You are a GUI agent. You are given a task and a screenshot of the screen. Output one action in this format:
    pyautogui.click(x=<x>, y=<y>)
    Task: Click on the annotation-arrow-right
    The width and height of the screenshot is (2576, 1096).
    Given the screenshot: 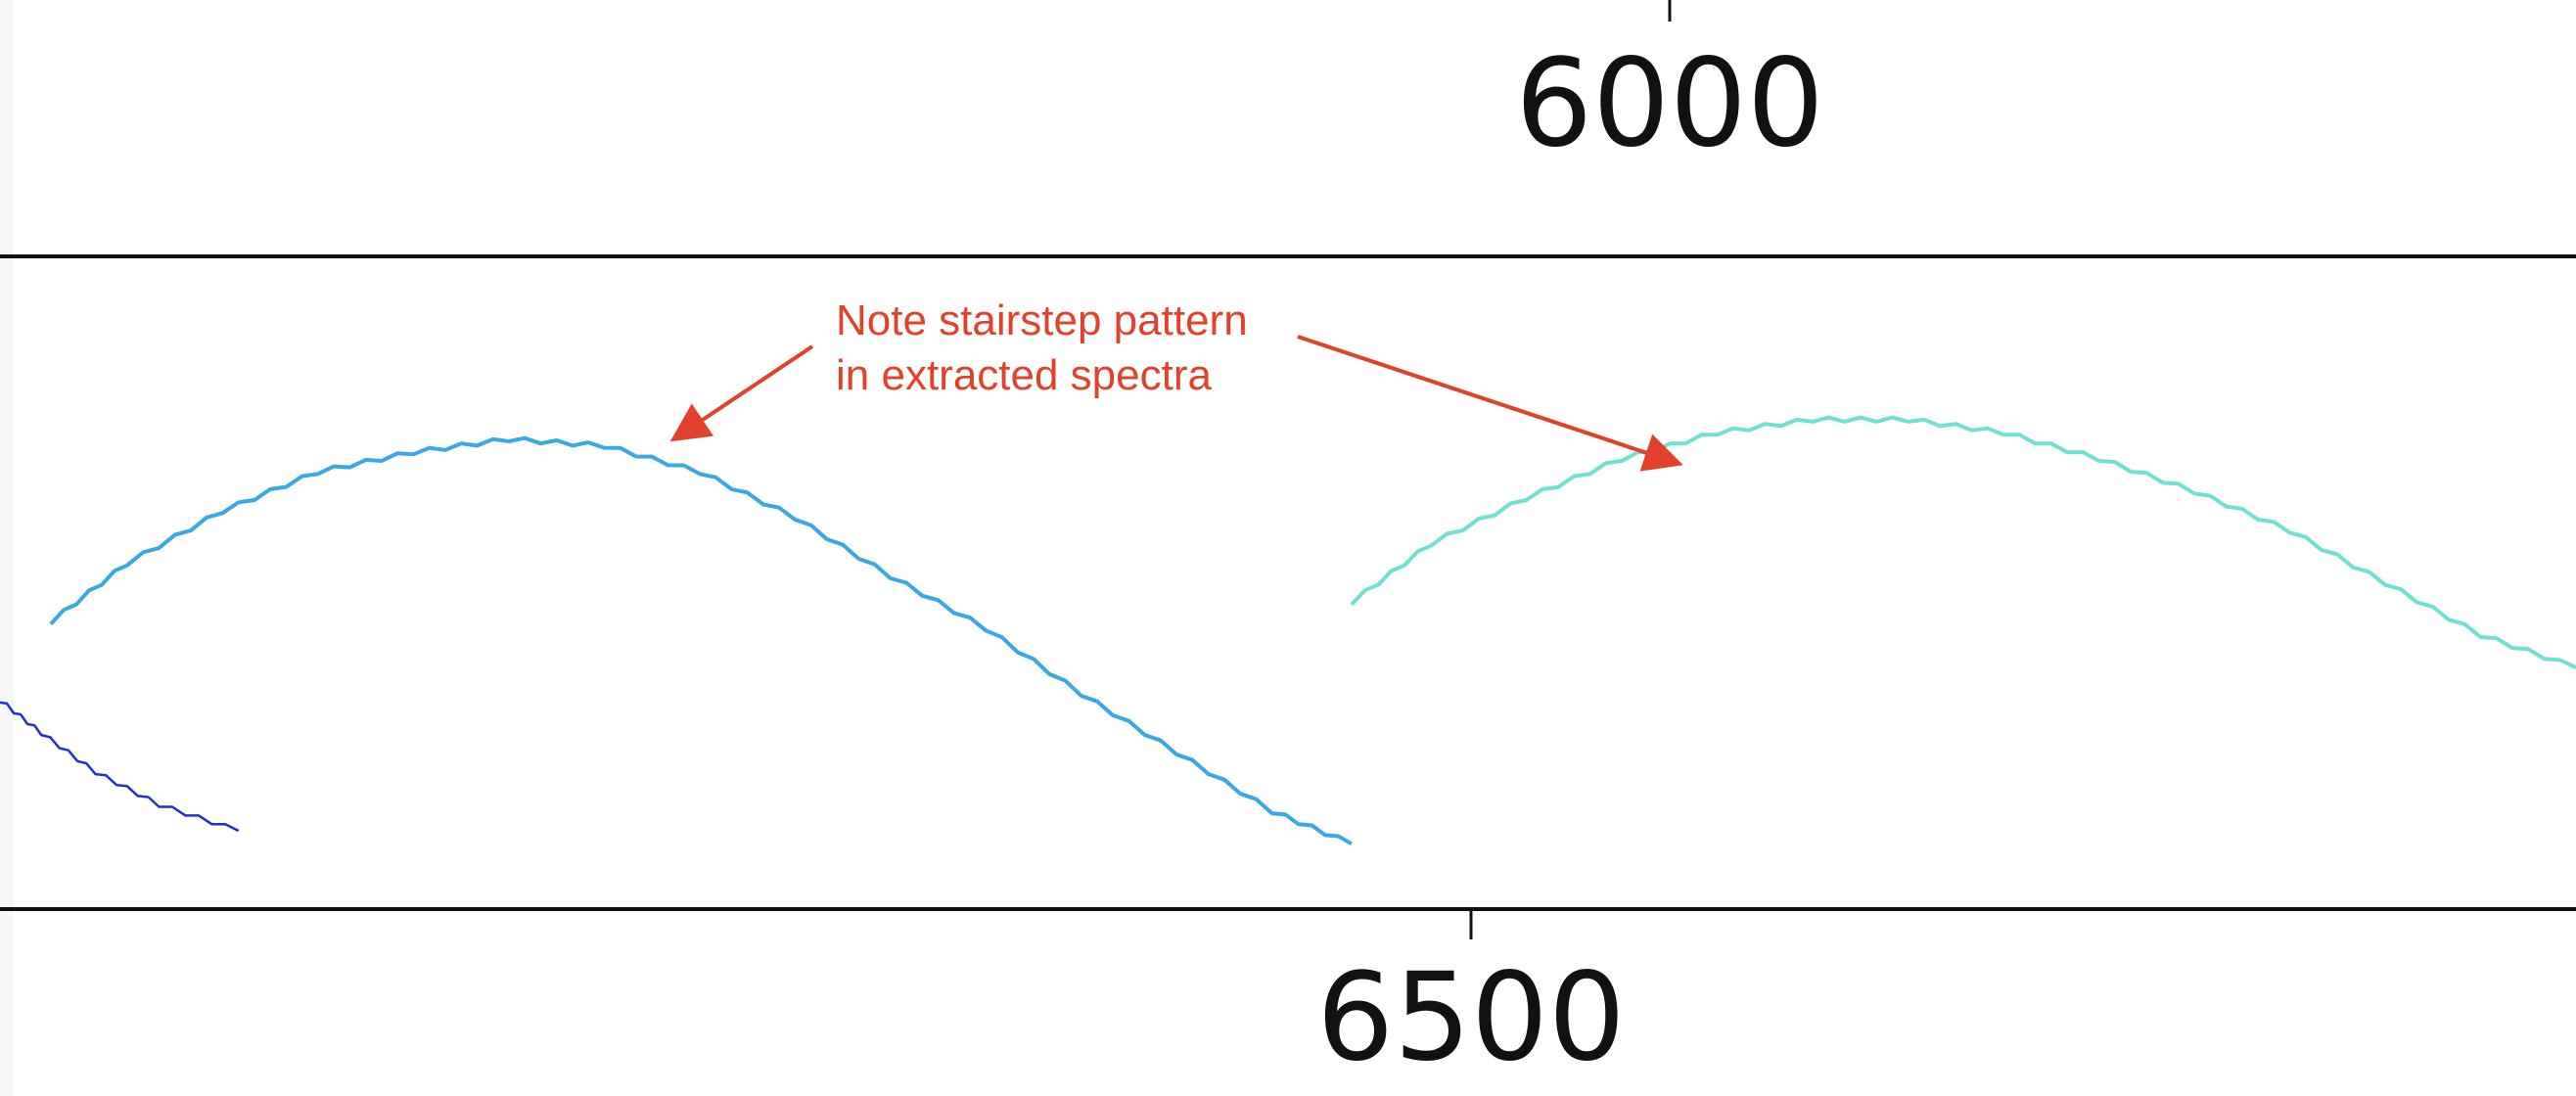 What is the action you would take?
    pyautogui.click(x=1490, y=404)
    